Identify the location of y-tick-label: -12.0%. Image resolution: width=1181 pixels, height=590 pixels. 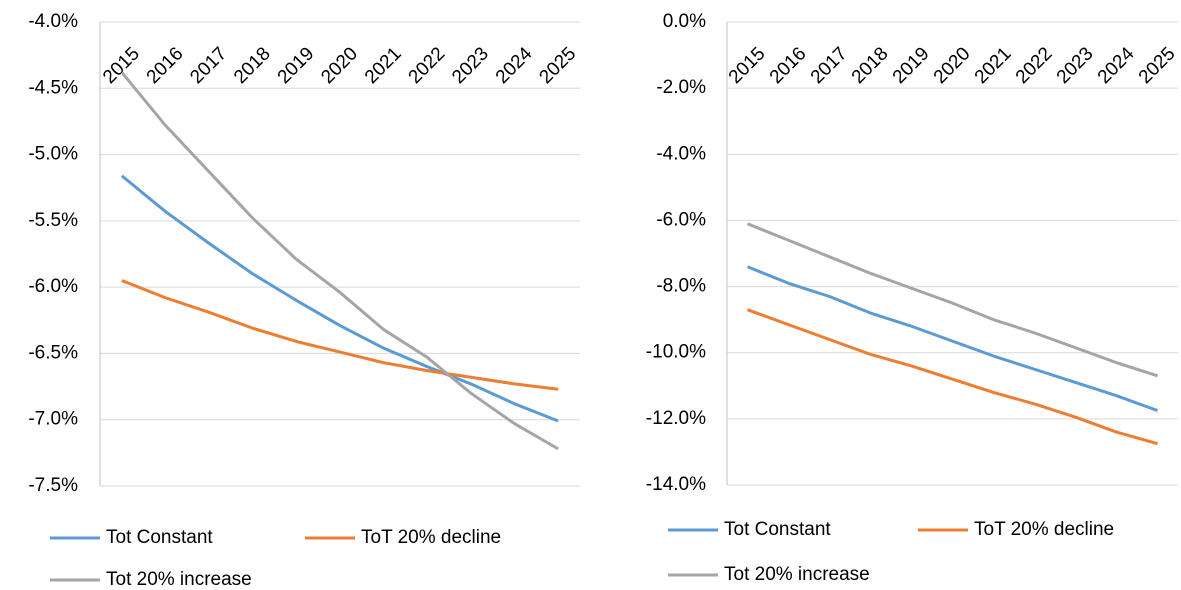
(676, 418).